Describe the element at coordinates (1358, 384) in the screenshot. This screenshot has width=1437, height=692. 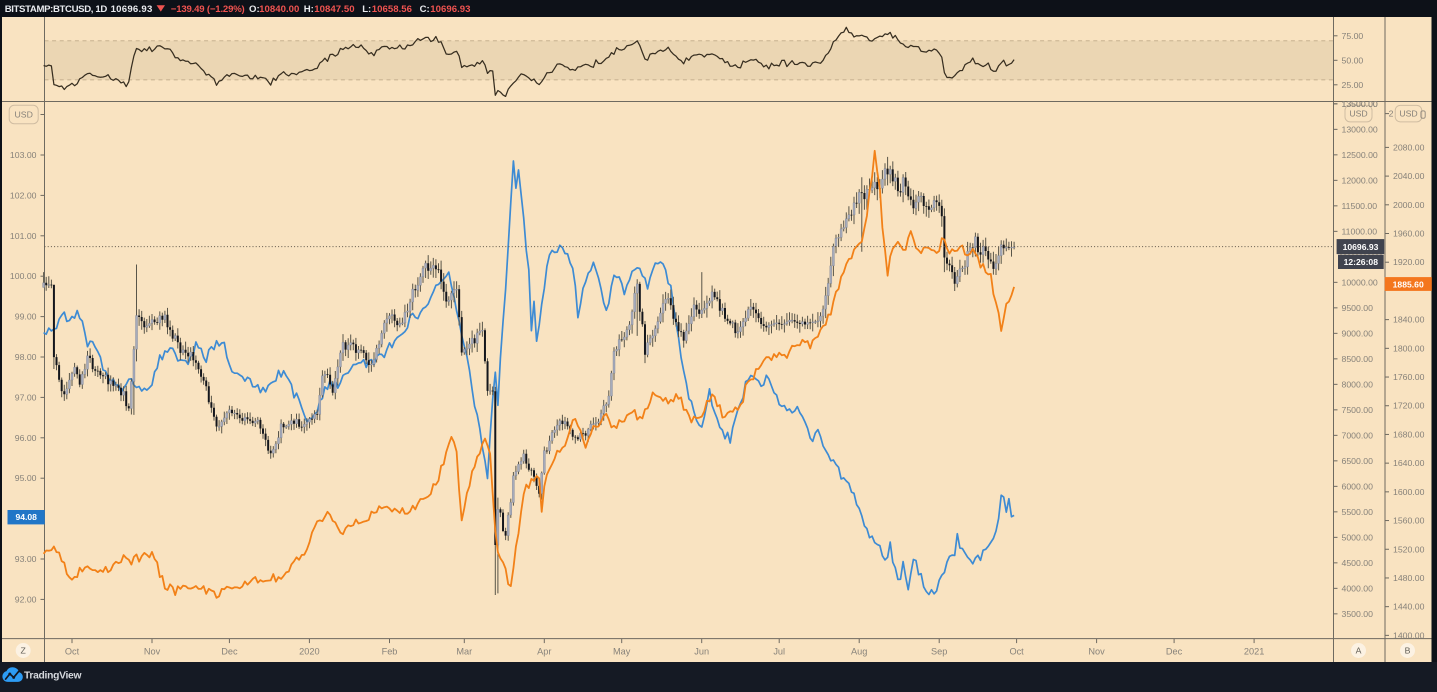
I see `svg-text: 8000.00` at that location.